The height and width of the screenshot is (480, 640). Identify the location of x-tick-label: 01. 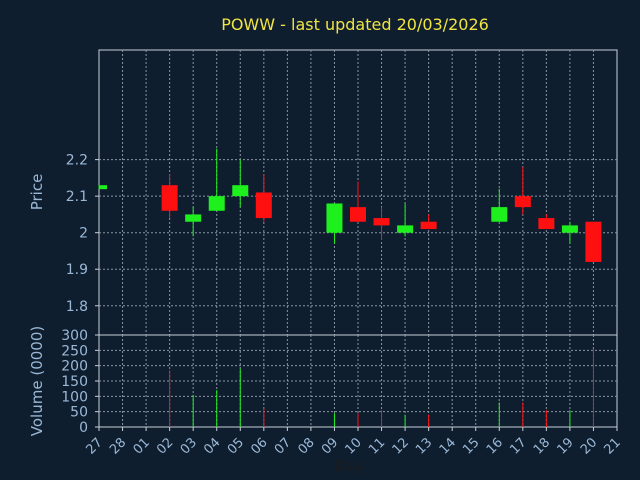
(142, 446).